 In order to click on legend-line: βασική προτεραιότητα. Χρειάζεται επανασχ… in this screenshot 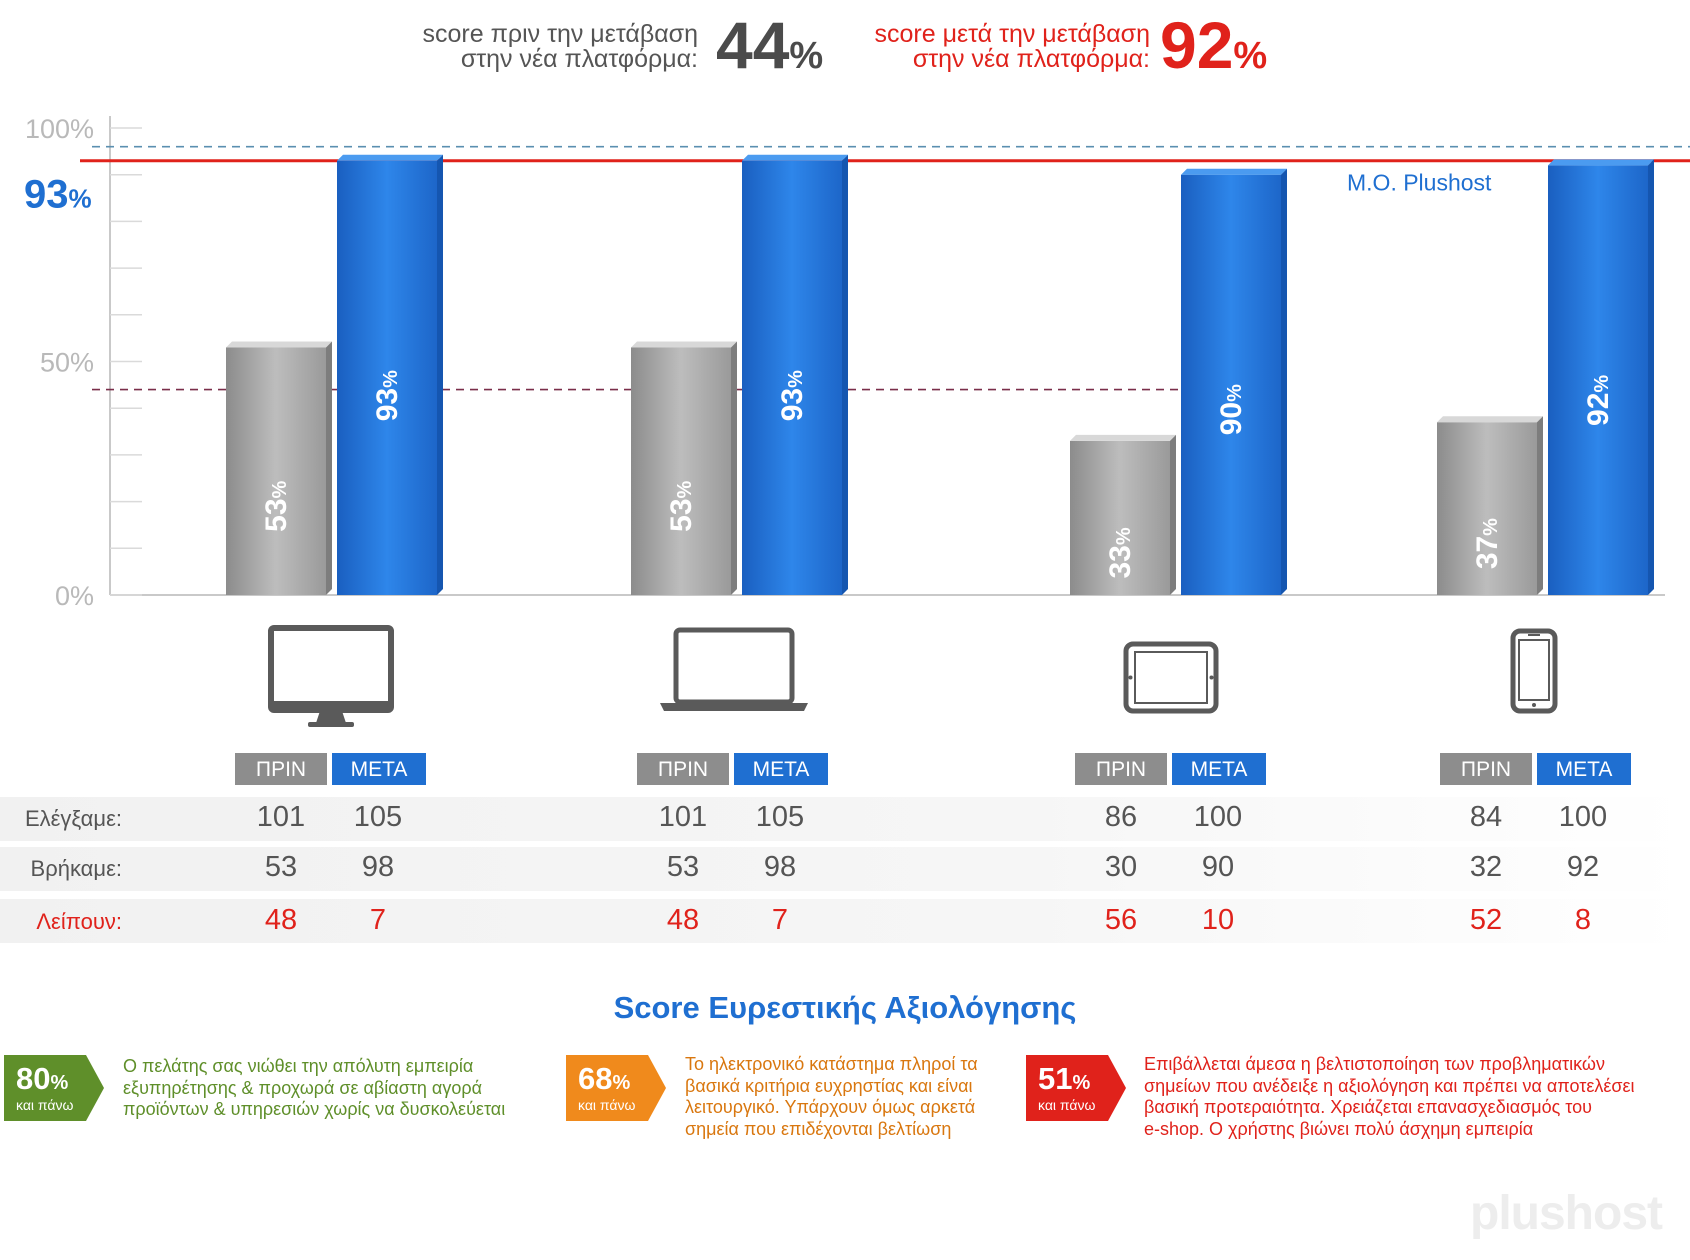, I will do `click(1368, 1107)`.